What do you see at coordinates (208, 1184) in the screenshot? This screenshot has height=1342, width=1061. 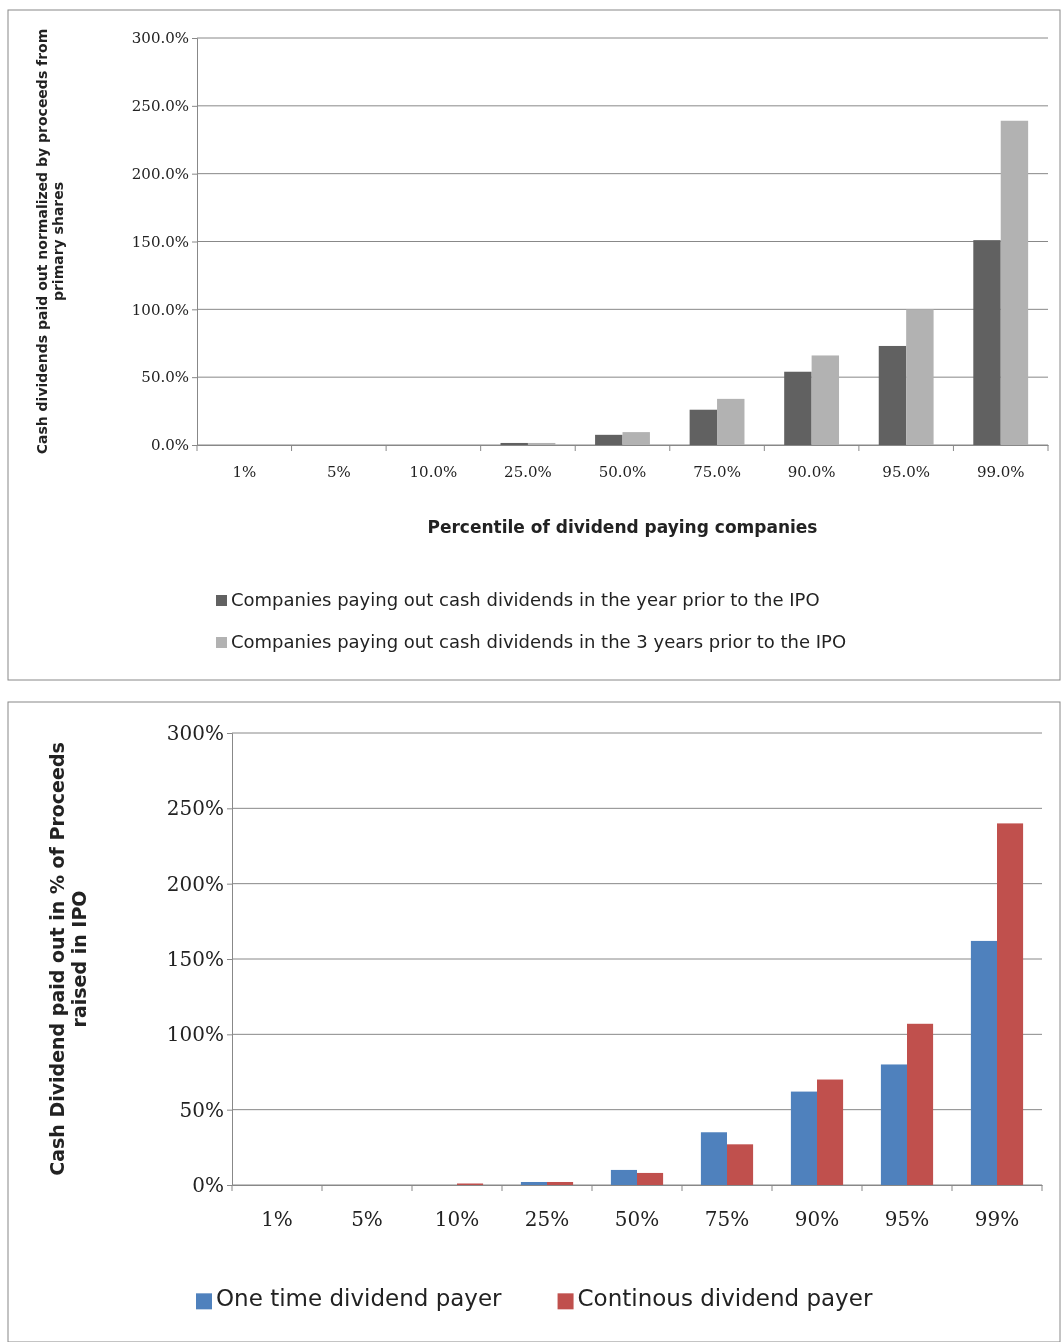 I see `y-tick-label: 0%` at bounding box center [208, 1184].